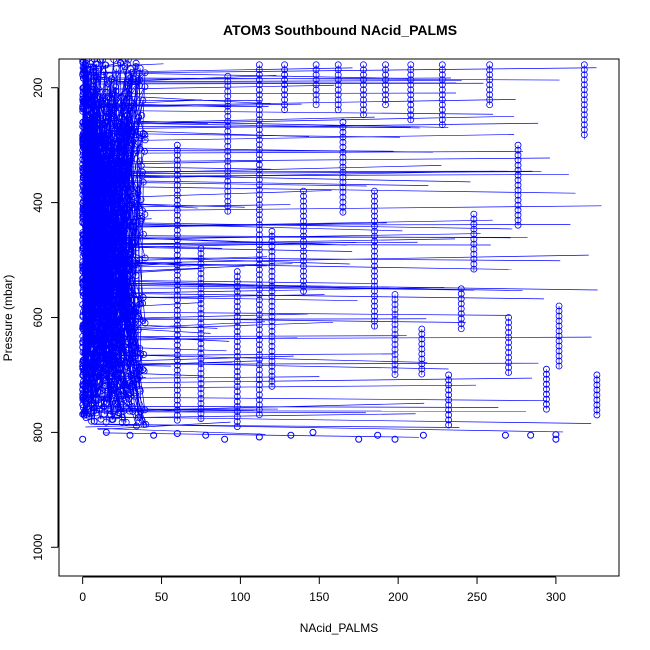  Describe the element at coordinates (8, 318) in the screenshot. I see `y-axis-label: Pressure (mbar)` at that location.